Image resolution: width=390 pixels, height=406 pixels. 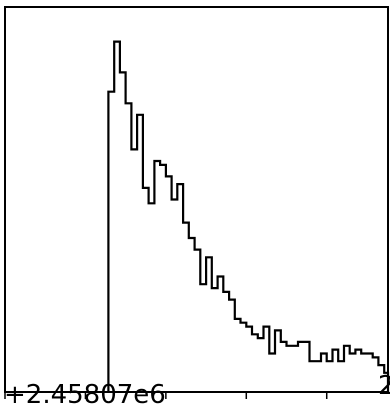 I want to click on x-offset-label: +2.45807e6, so click(x=85, y=393).